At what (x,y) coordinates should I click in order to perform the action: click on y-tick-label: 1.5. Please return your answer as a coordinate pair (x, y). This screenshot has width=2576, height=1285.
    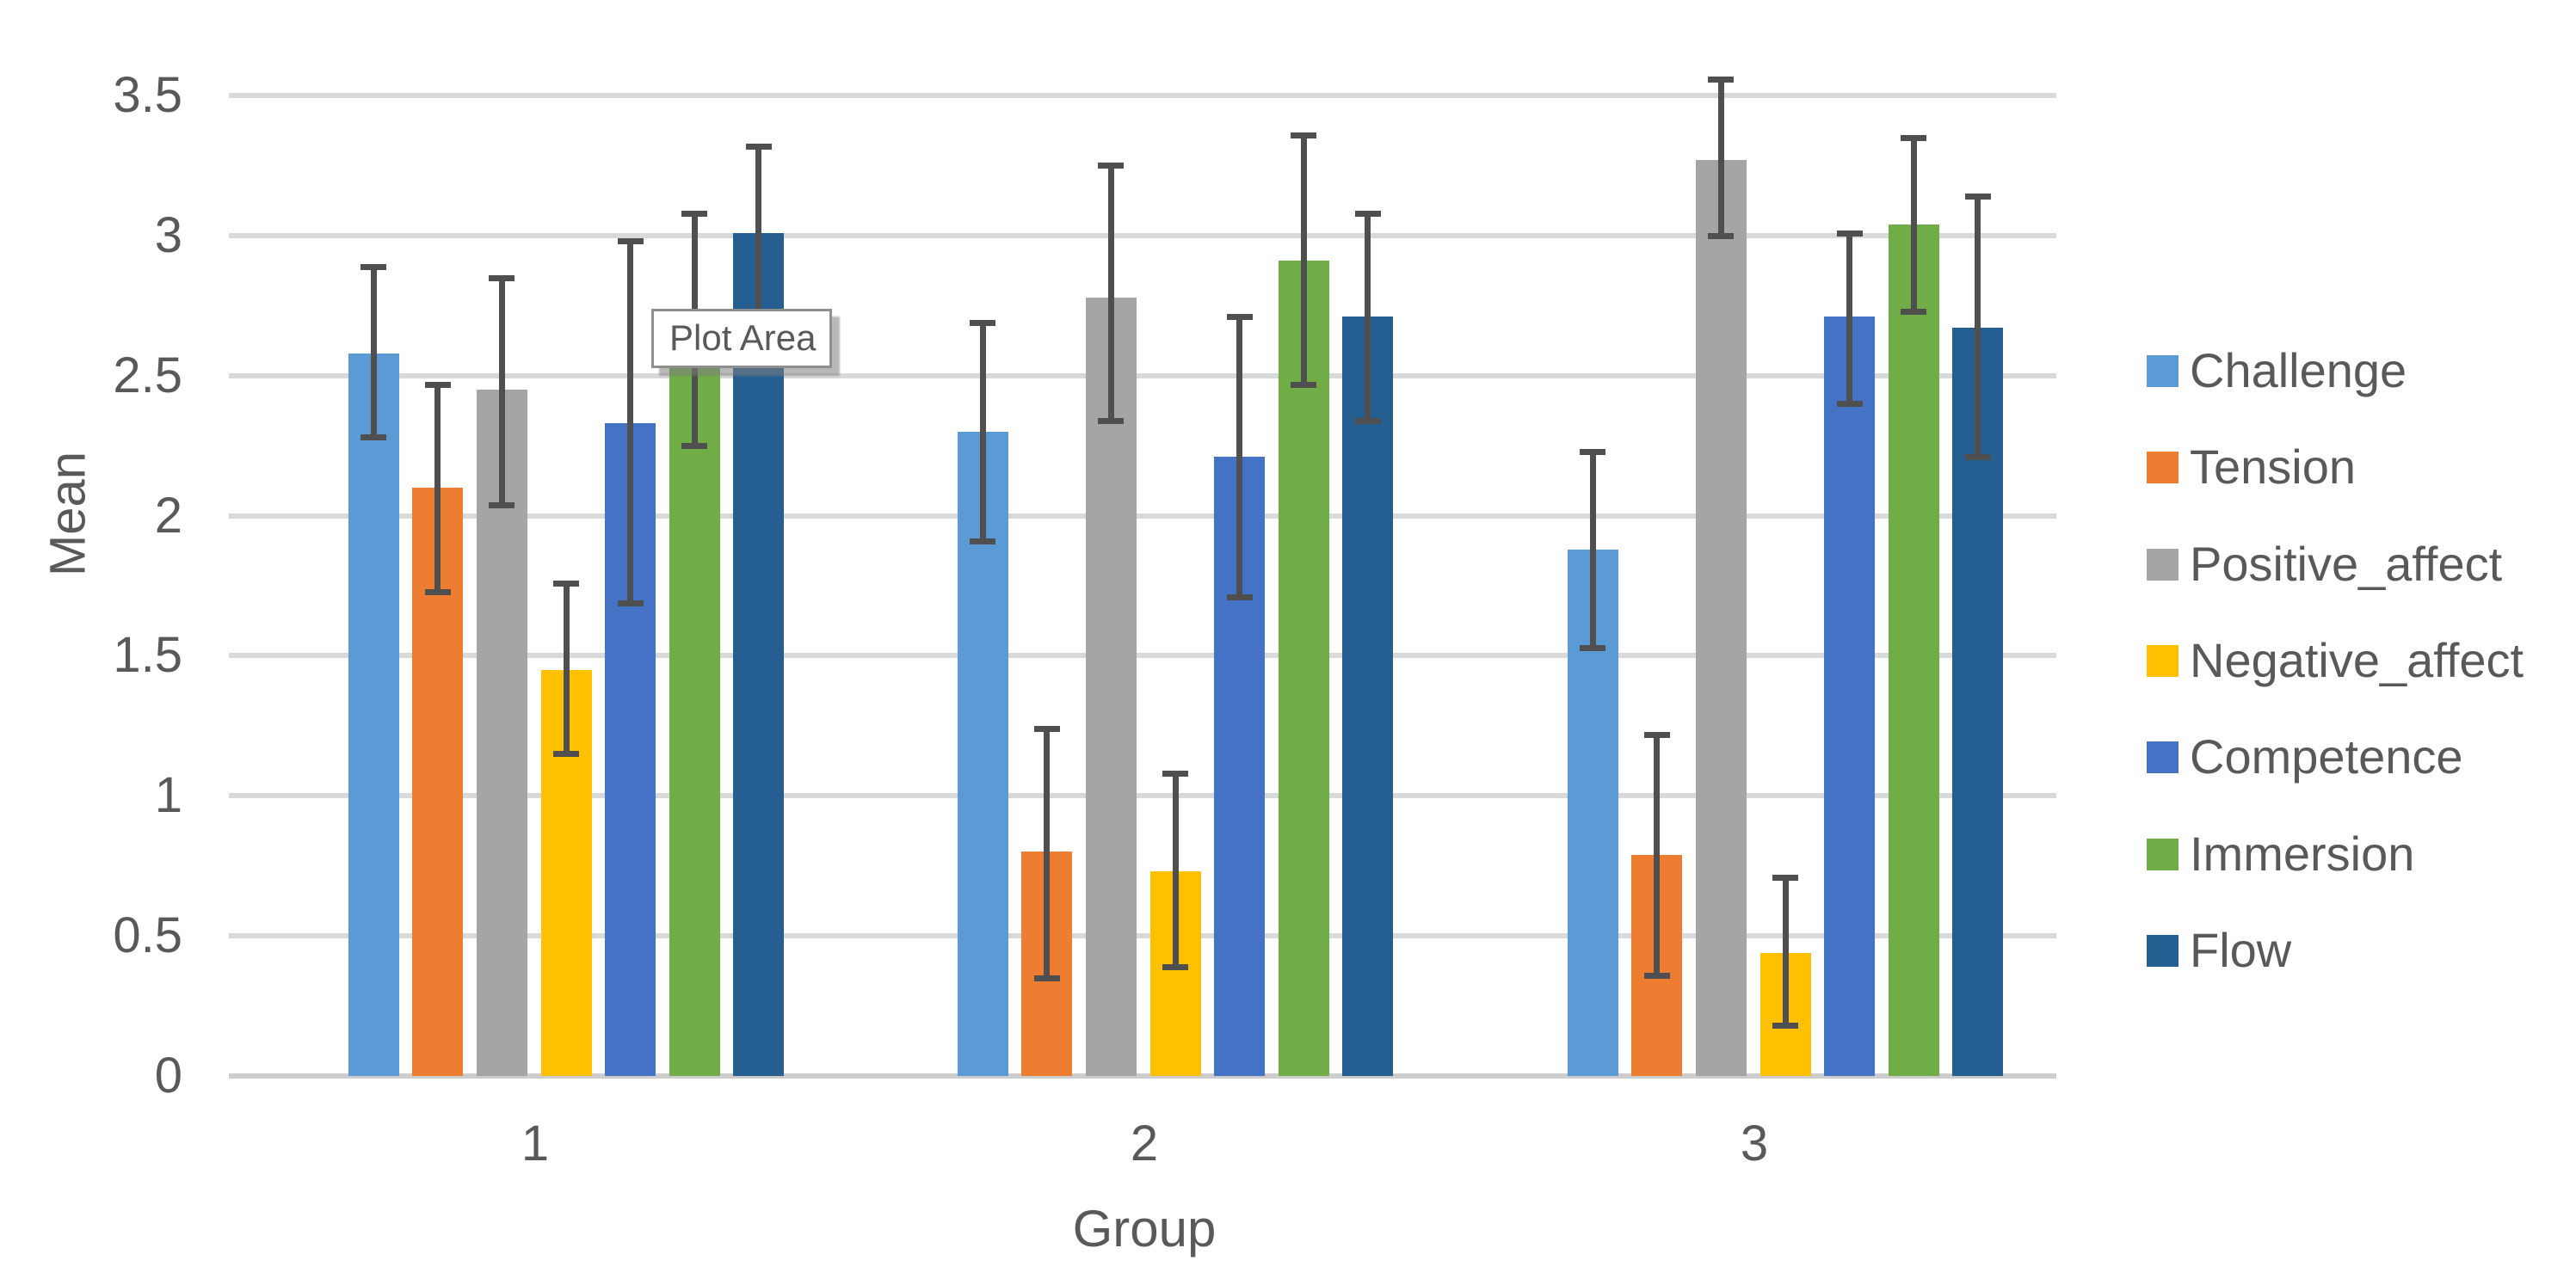
    Looking at the image, I should click on (148, 655).